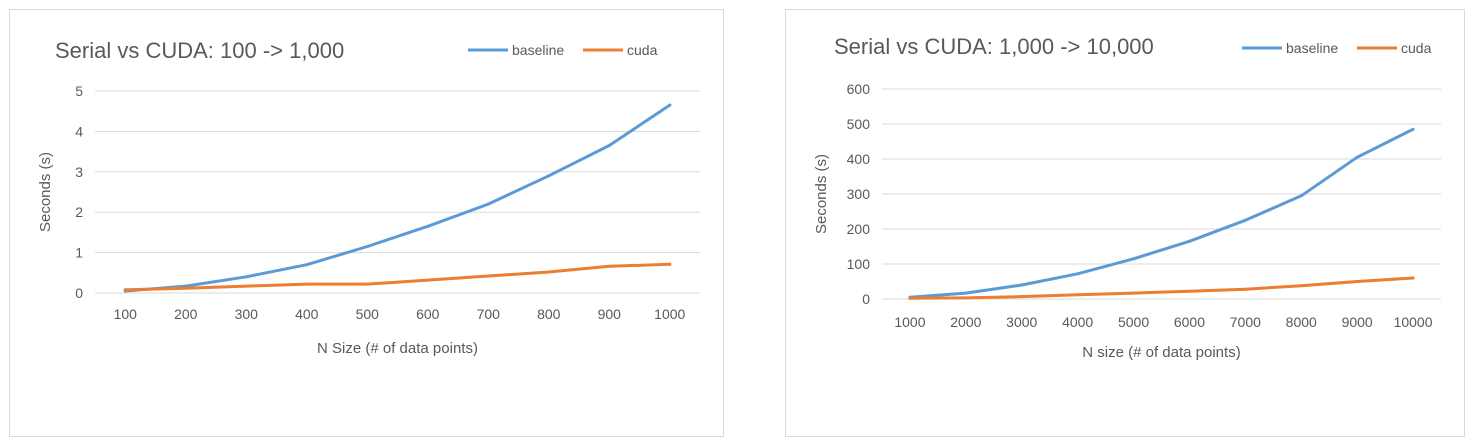  What do you see at coordinates (859, 124) in the screenshot?
I see `chart-2-y-tick-label: 500` at bounding box center [859, 124].